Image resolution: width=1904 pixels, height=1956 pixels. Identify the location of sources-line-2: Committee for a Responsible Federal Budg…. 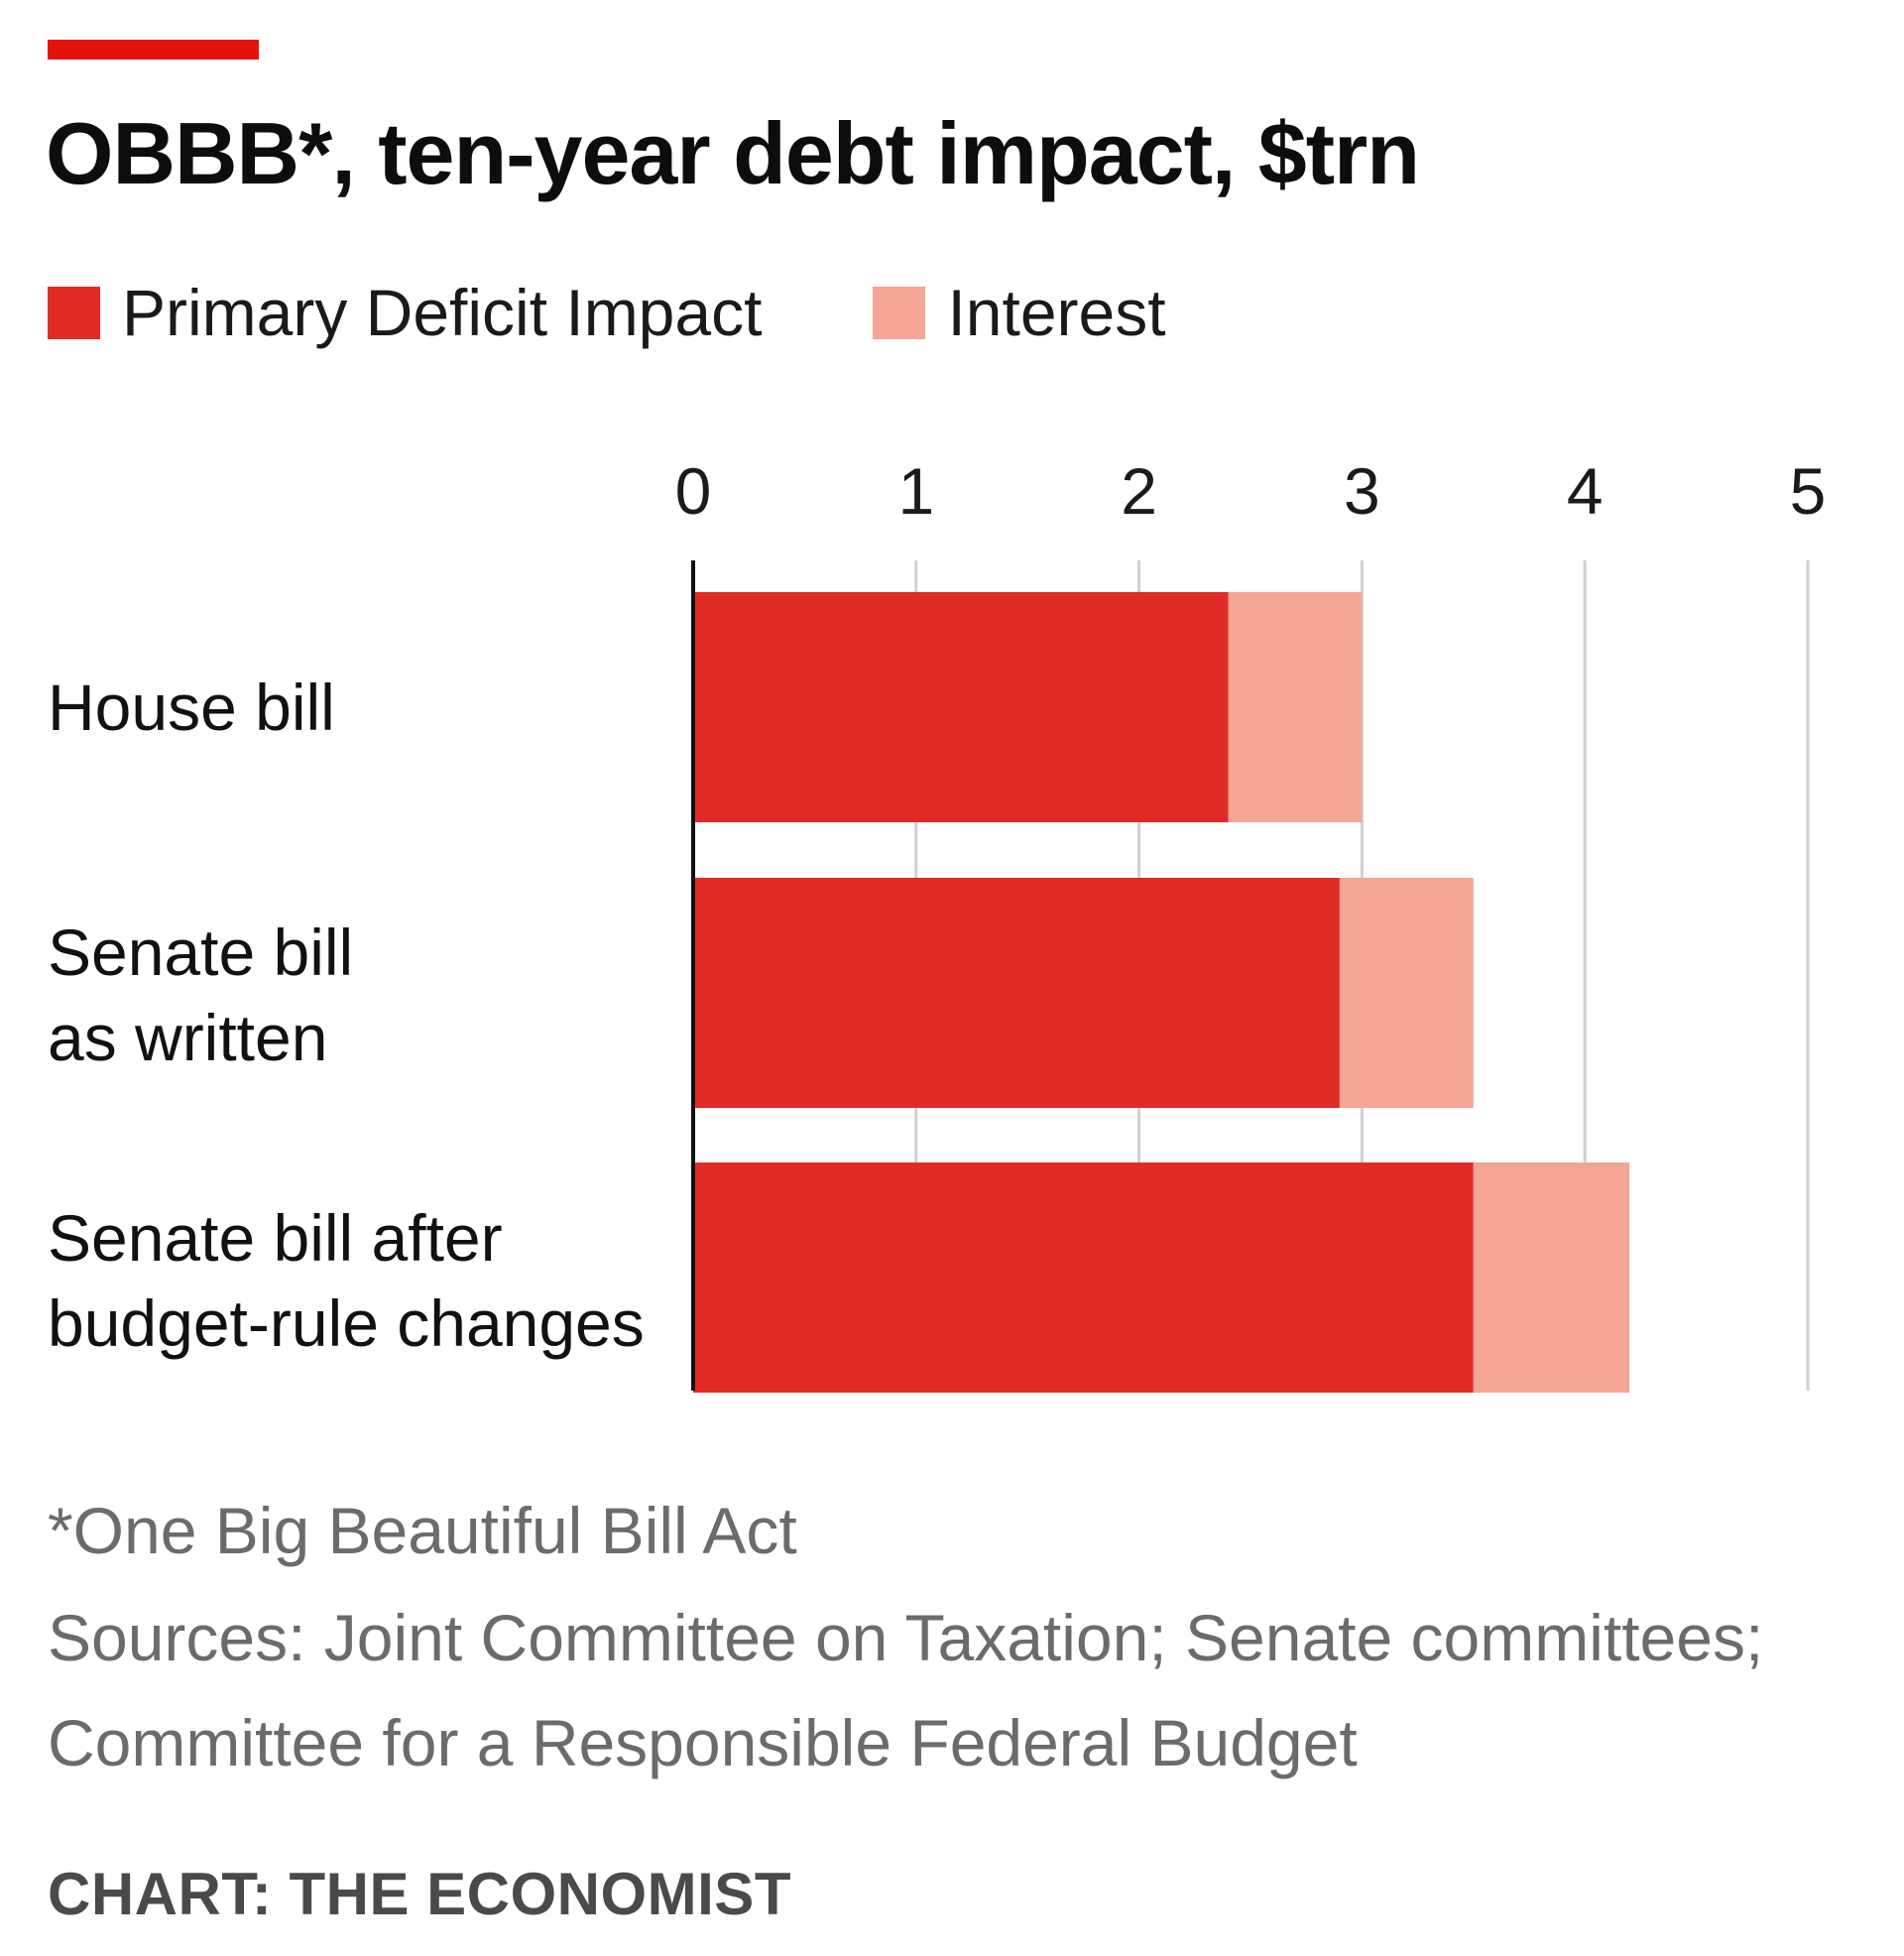
(703, 1742).